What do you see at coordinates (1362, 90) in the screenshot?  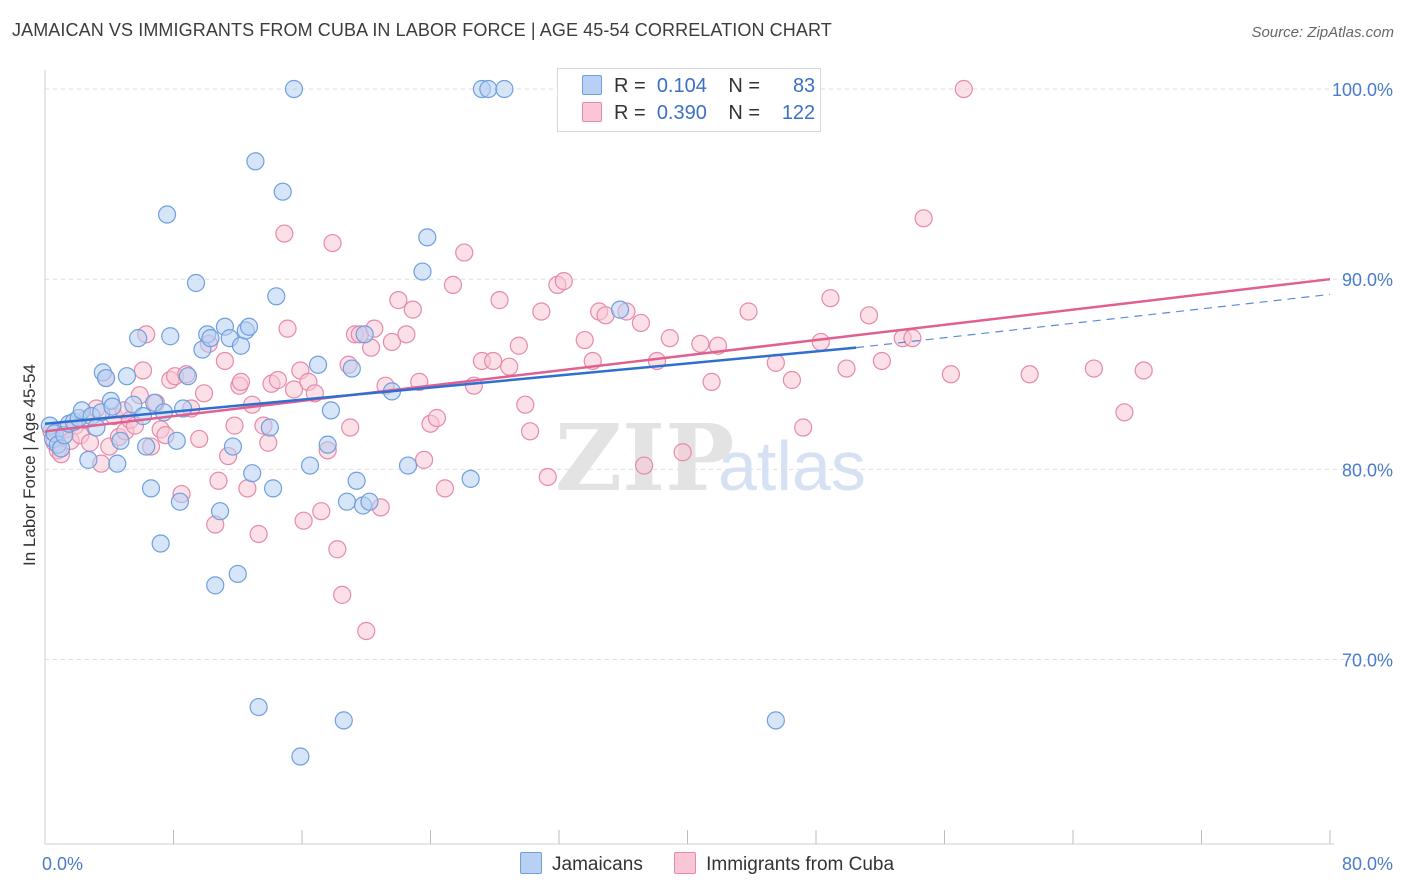 I see `y-tick-label: 100.0%` at bounding box center [1362, 90].